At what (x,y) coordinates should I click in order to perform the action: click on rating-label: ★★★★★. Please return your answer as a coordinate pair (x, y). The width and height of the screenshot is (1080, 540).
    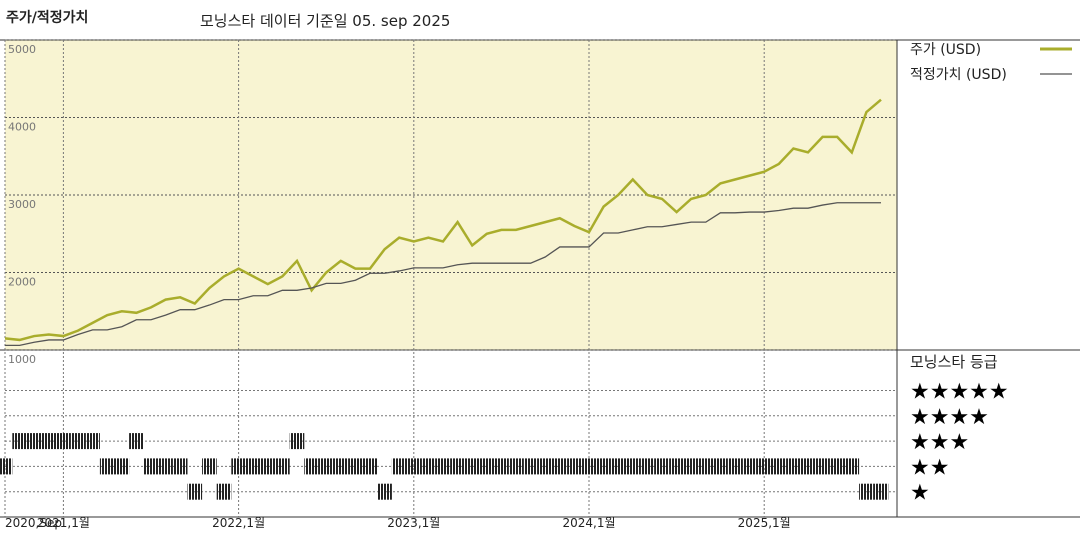
    Looking at the image, I should click on (959, 391).